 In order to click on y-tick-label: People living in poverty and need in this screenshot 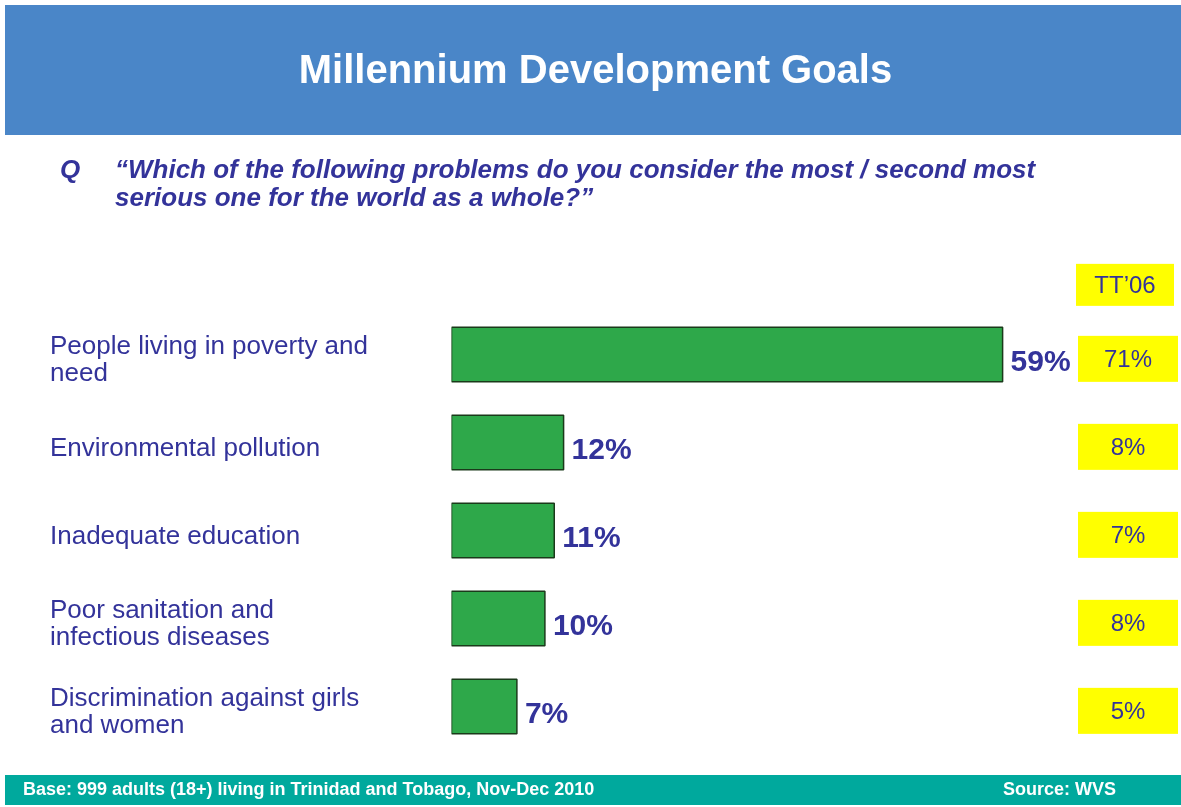, I will do `click(209, 358)`.